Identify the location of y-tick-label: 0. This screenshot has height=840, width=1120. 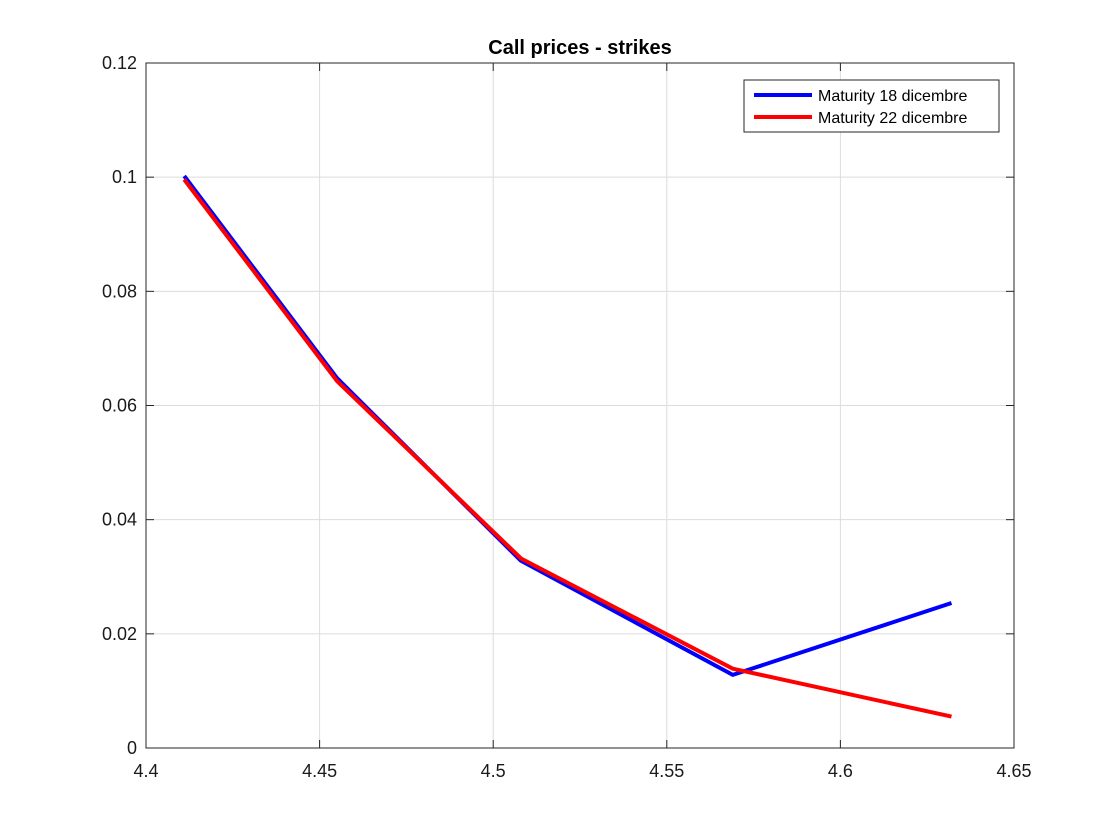
(132, 748).